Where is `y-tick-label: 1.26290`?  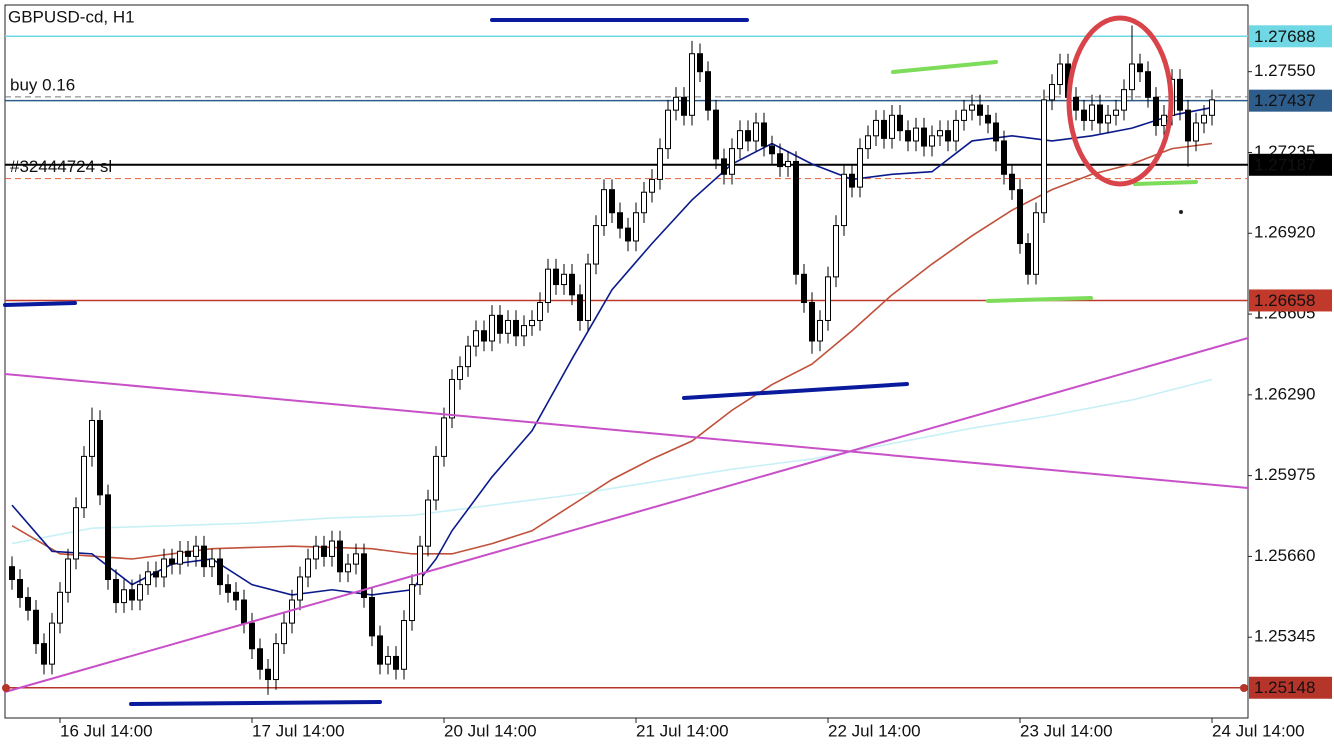 y-tick-label: 1.26290 is located at coordinates (1284, 393).